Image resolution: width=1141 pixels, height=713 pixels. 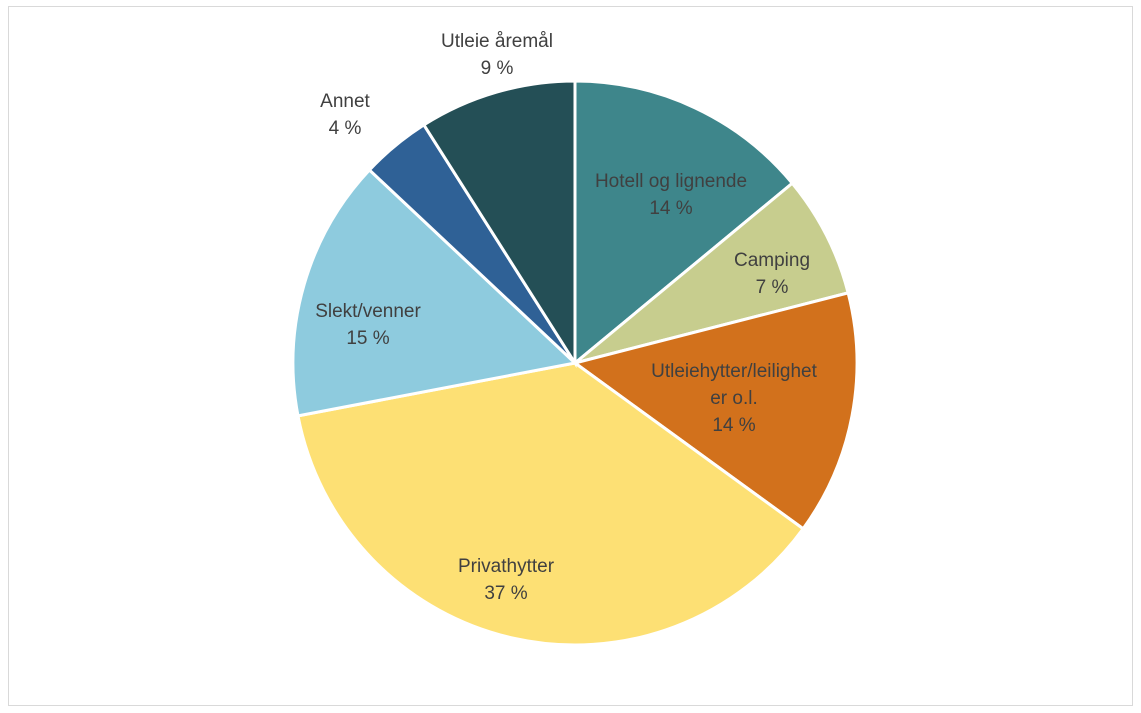 I want to click on slice-label-annet: Annet 4 %, so click(x=345, y=115).